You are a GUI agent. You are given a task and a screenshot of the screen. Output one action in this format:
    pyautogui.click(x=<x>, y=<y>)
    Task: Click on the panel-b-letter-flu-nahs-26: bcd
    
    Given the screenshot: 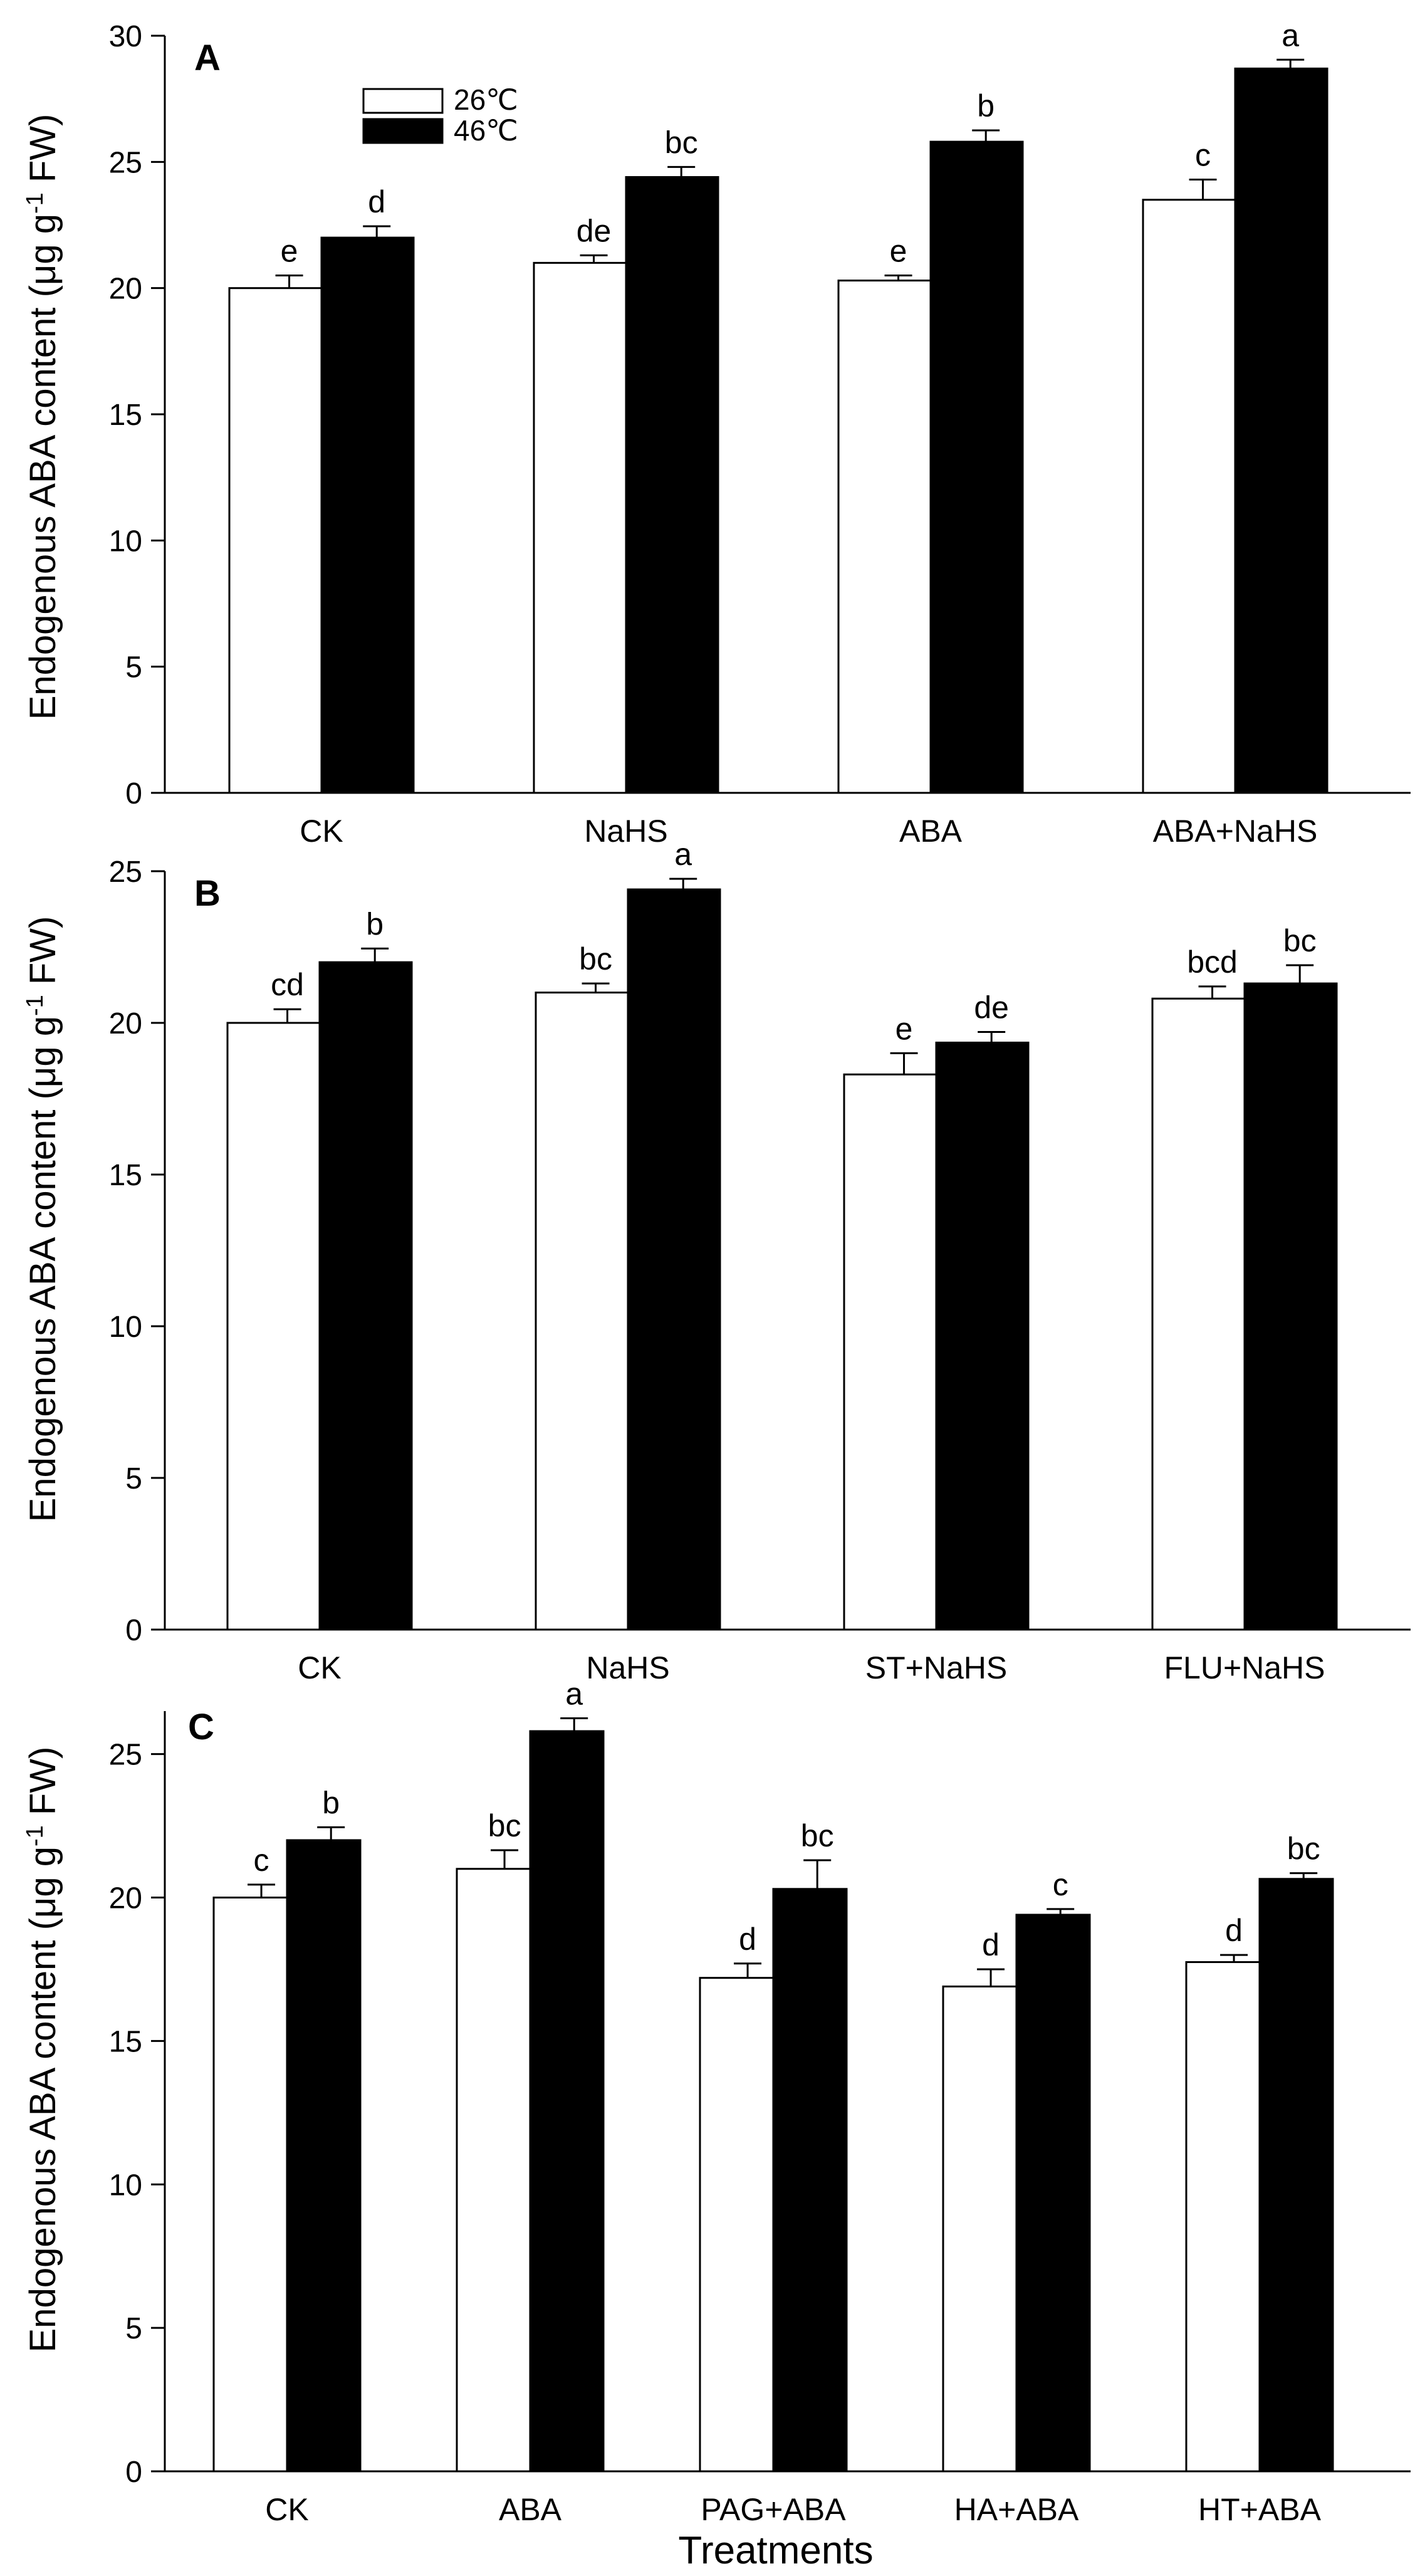 What is the action you would take?
    pyautogui.click(x=1212, y=962)
    